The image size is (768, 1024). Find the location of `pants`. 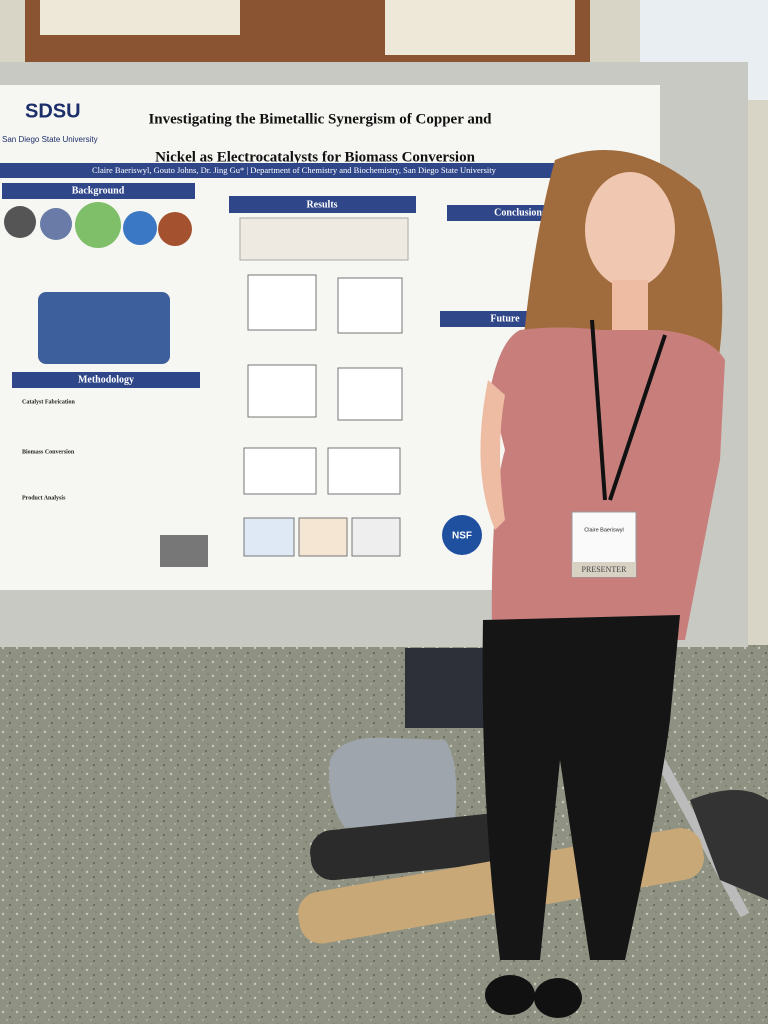

pants is located at coordinates (581, 787).